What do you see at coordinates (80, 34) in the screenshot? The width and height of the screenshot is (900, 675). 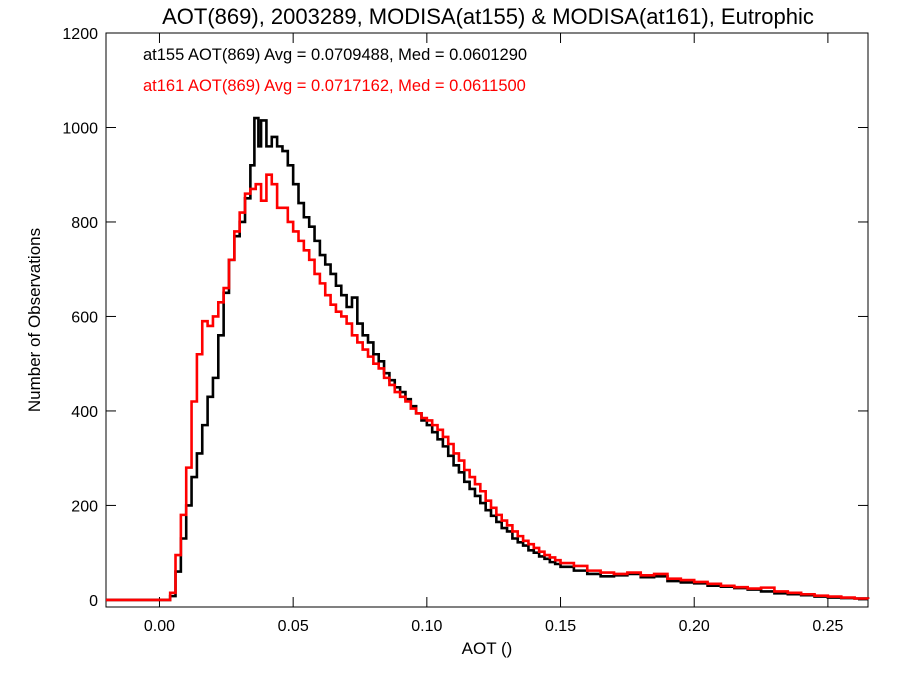 I see `y-tick-label: 1200` at bounding box center [80, 34].